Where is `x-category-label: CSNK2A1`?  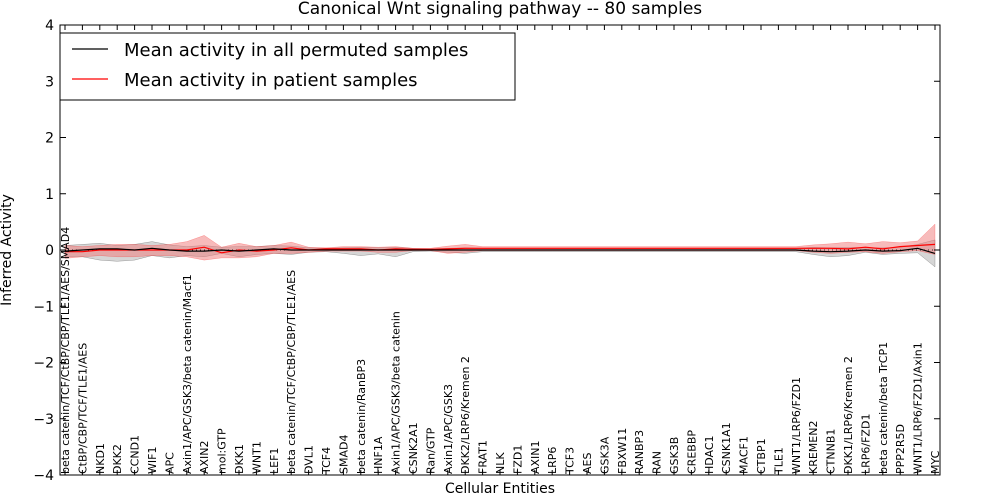 x-category-label: CSNK2A1 is located at coordinates (413, 448).